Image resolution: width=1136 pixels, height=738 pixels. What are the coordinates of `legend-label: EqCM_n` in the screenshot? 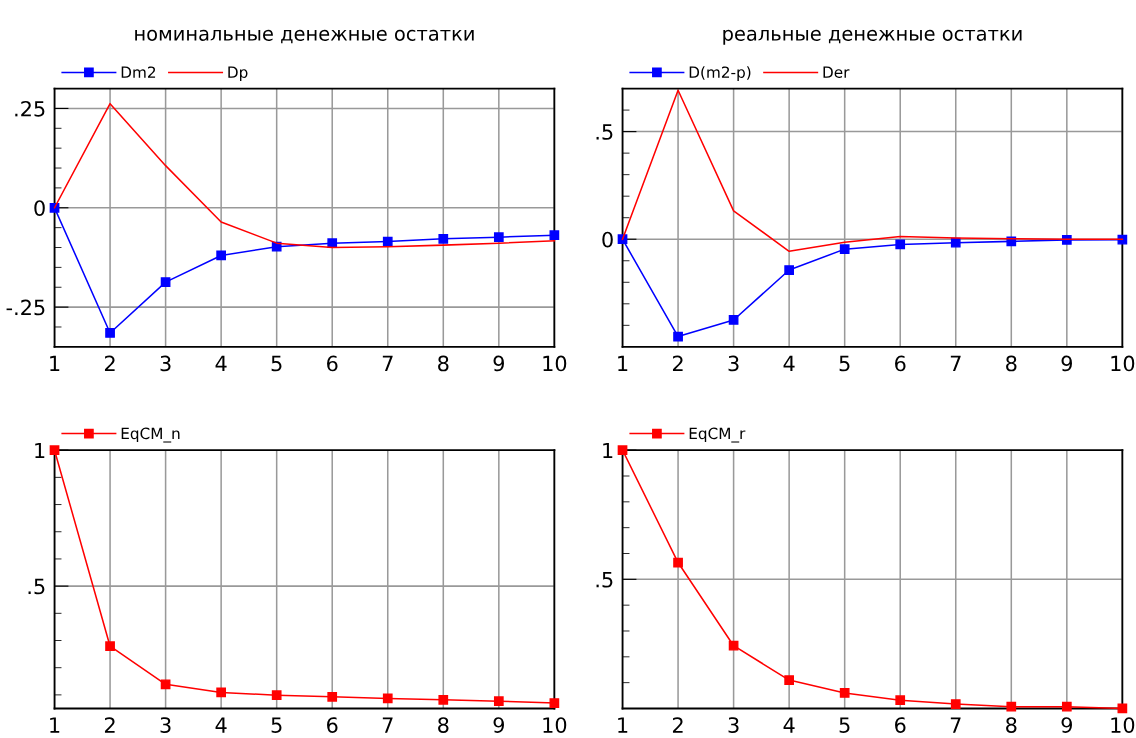 It's located at (150, 435).